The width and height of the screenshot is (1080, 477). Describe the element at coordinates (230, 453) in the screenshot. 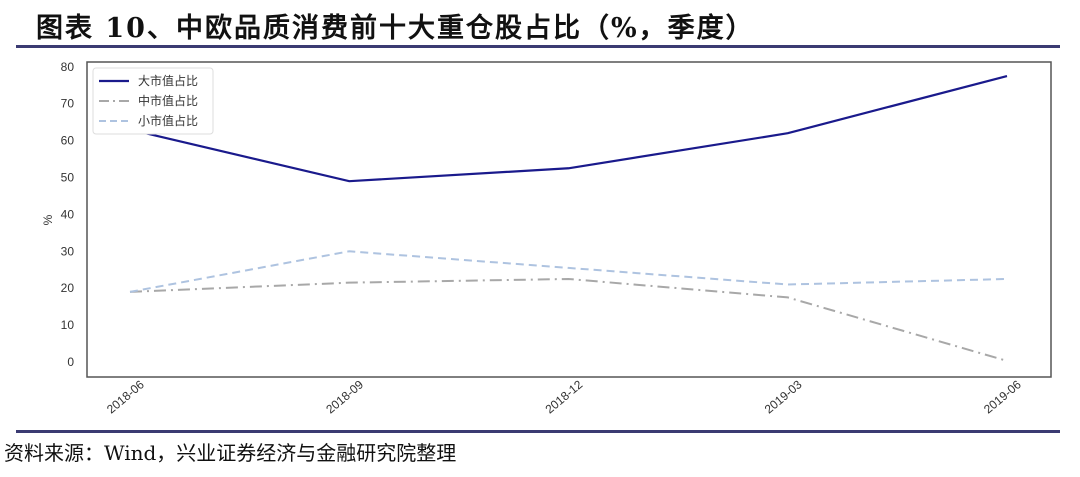

I see `source-note: 资料来源：Wind，兴业证券经济与金融研究院整理` at that location.